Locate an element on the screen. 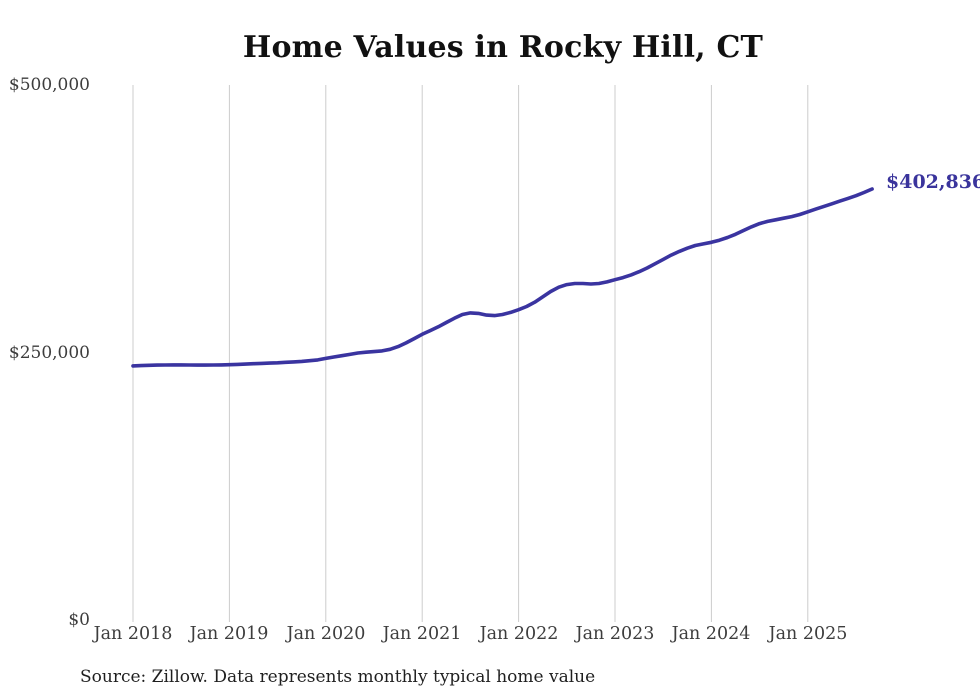 This screenshot has width=980, height=699. final-value-label: $402,836 is located at coordinates (933, 182).